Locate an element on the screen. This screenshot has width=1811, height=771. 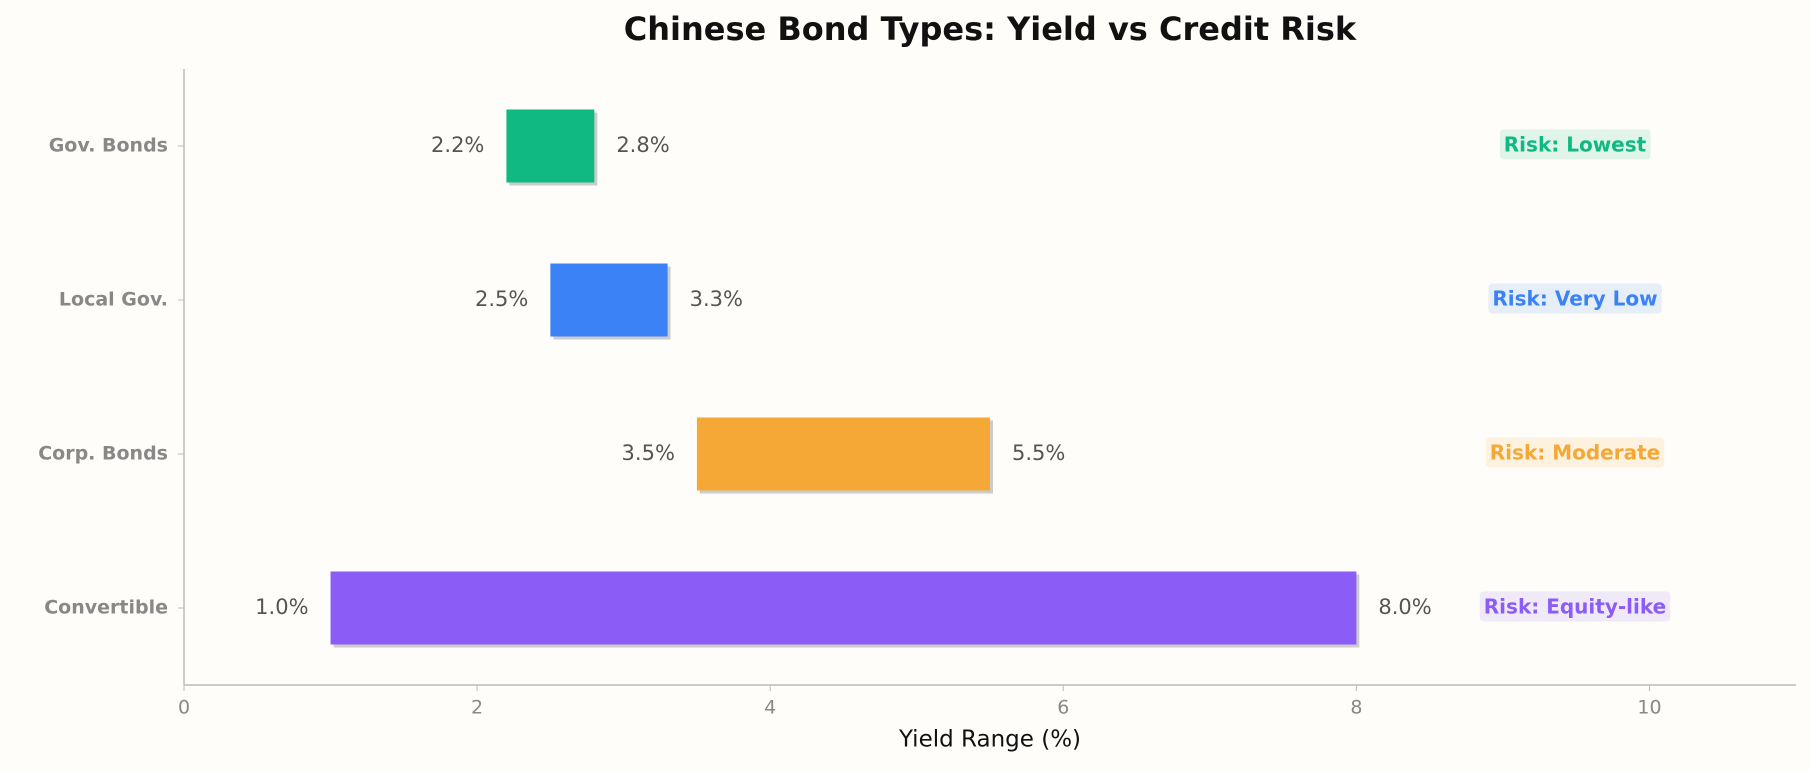
low-value-label: 2.2% is located at coordinates (457, 145).